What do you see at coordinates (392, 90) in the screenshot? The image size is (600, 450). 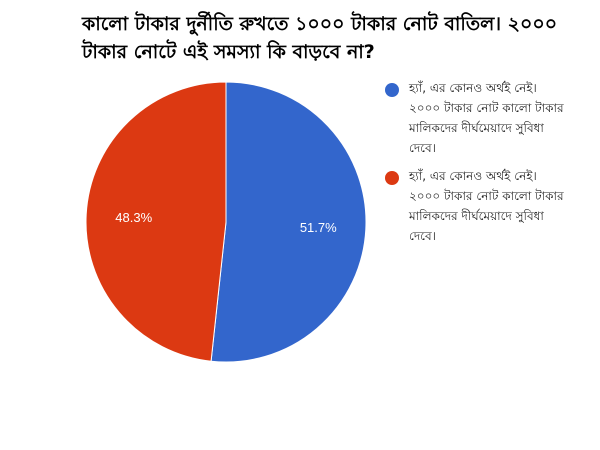 I see `legend-swatch-blue` at bounding box center [392, 90].